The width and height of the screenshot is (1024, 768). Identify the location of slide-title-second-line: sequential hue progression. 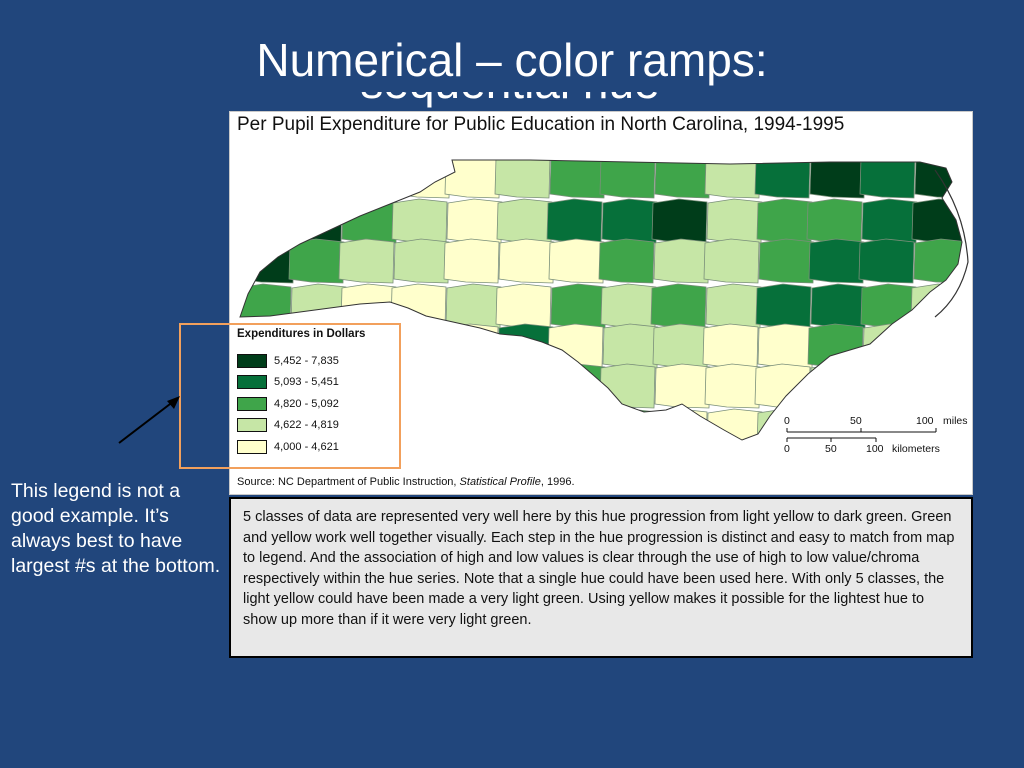
(510, 102).